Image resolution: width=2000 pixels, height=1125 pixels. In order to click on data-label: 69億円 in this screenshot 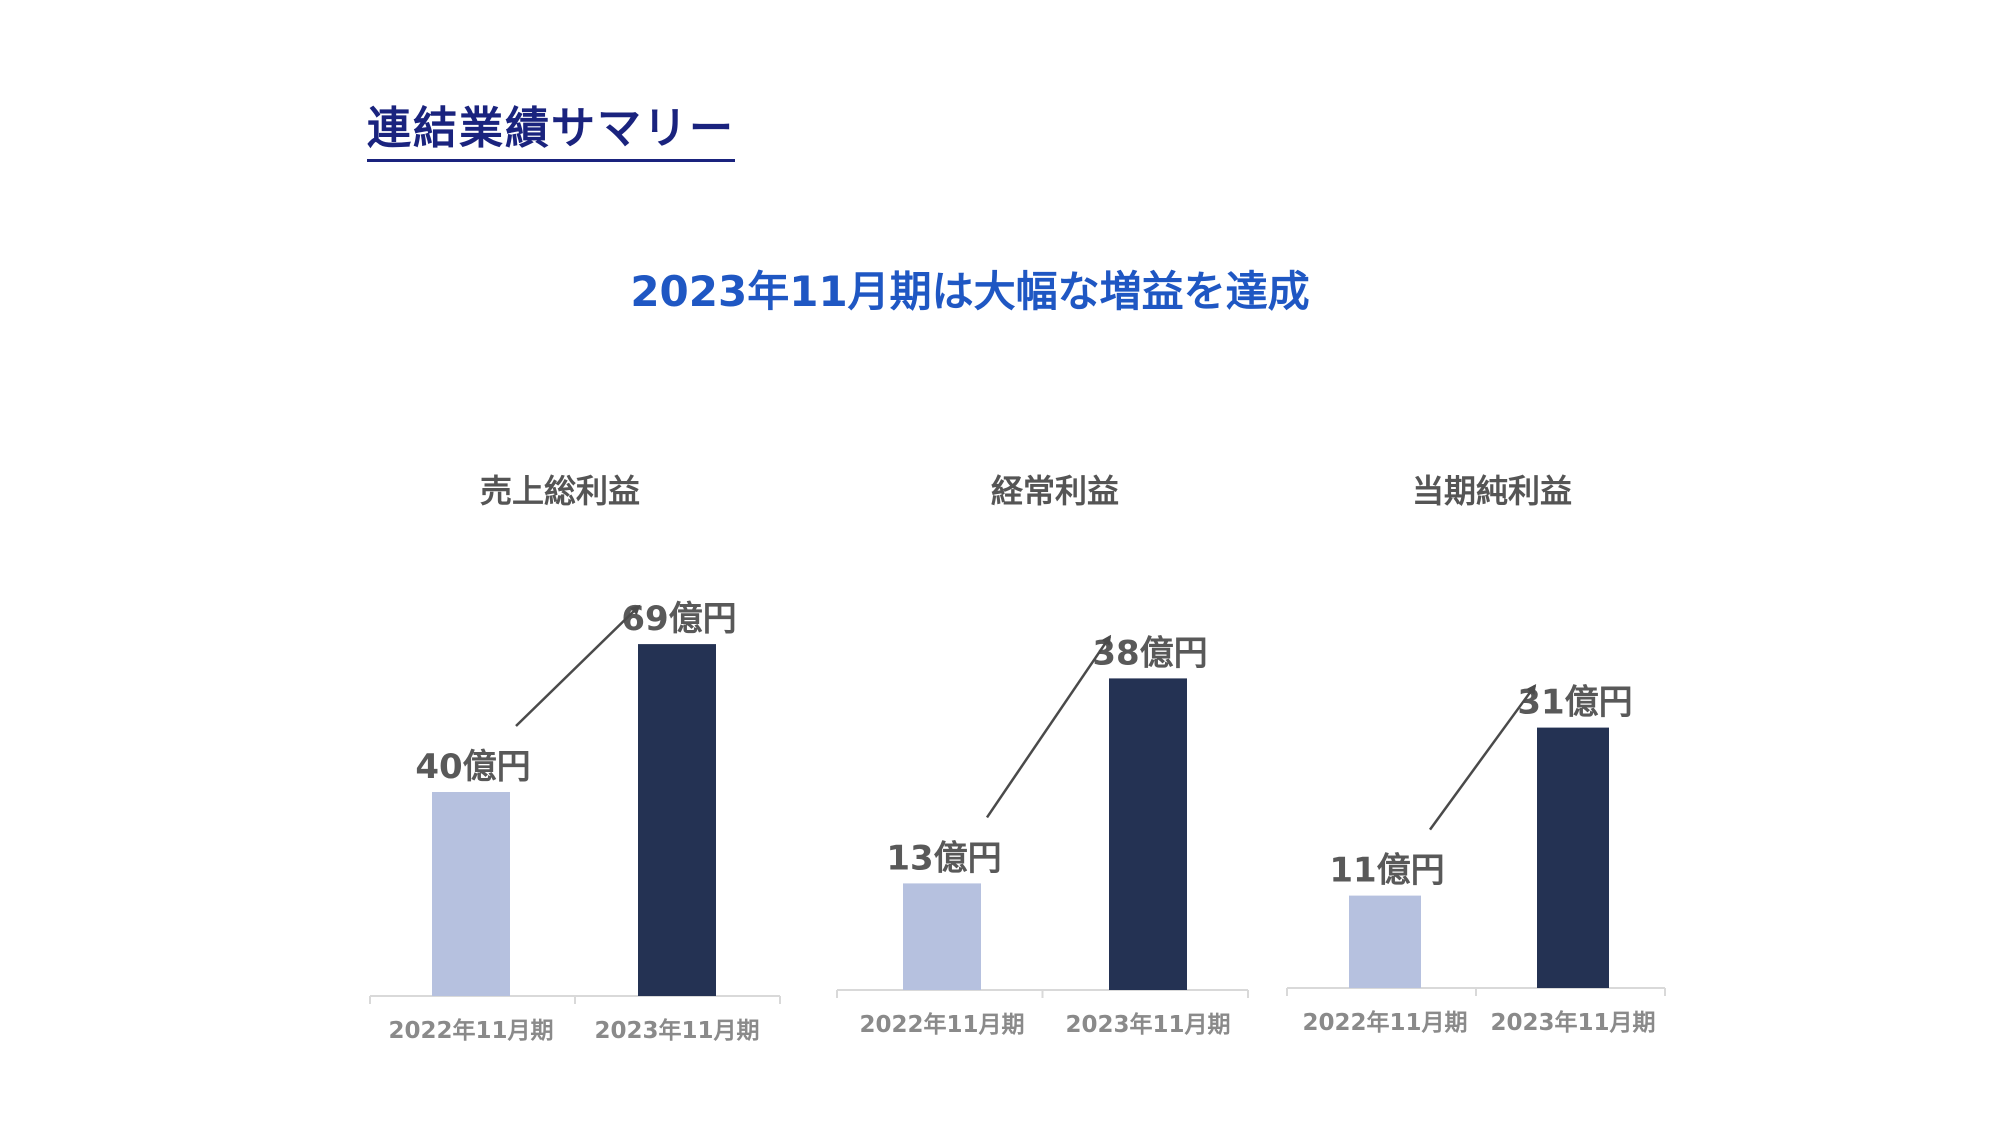, I will do `click(678, 619)`.